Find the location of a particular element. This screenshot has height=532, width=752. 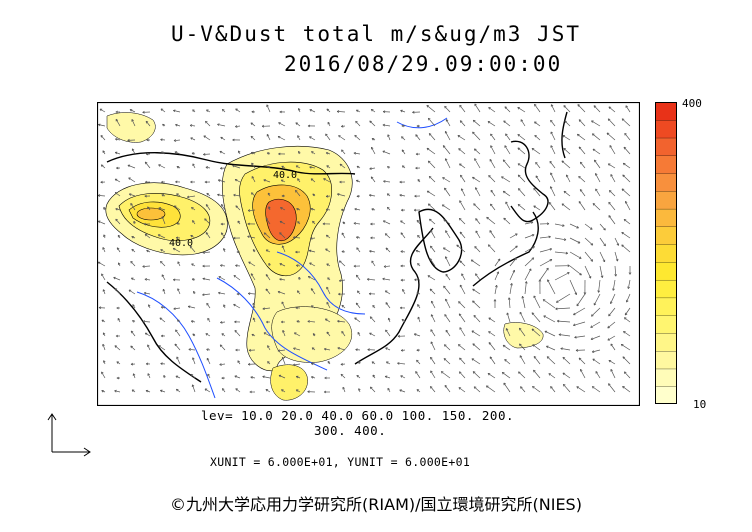

dust-plume-west is located at coordinates (166, 219).